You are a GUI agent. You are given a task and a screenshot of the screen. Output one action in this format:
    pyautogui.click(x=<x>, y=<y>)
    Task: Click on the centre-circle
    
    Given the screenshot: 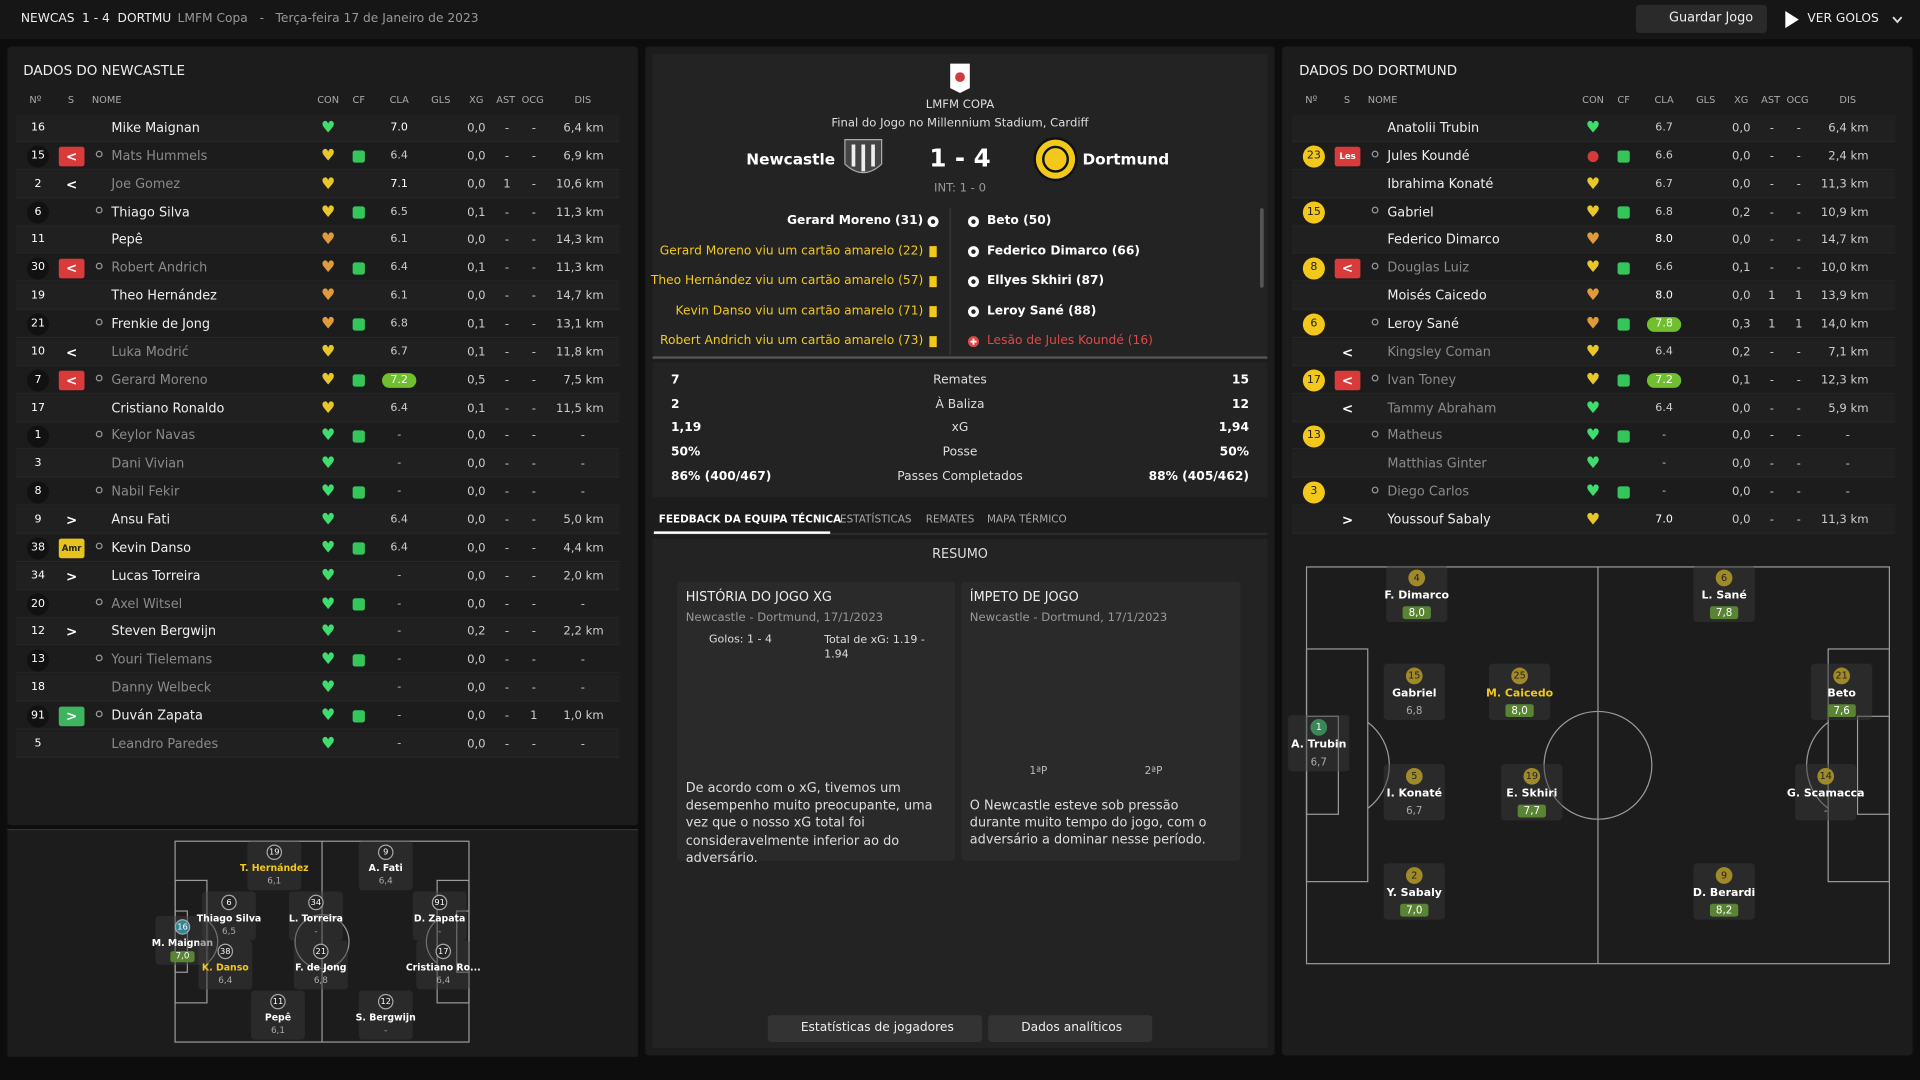 What is the action you would take?
    pyautogui.click(x=1598, y=765)
    